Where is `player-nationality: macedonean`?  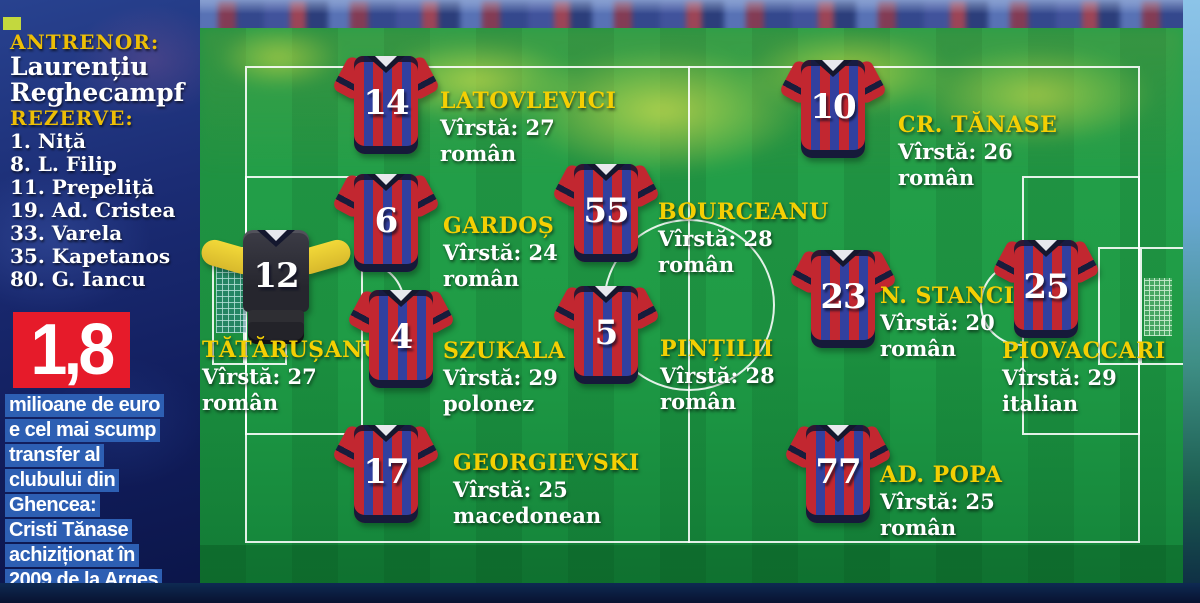 player-nationality: macedonean is located at coordinates (527, 515).